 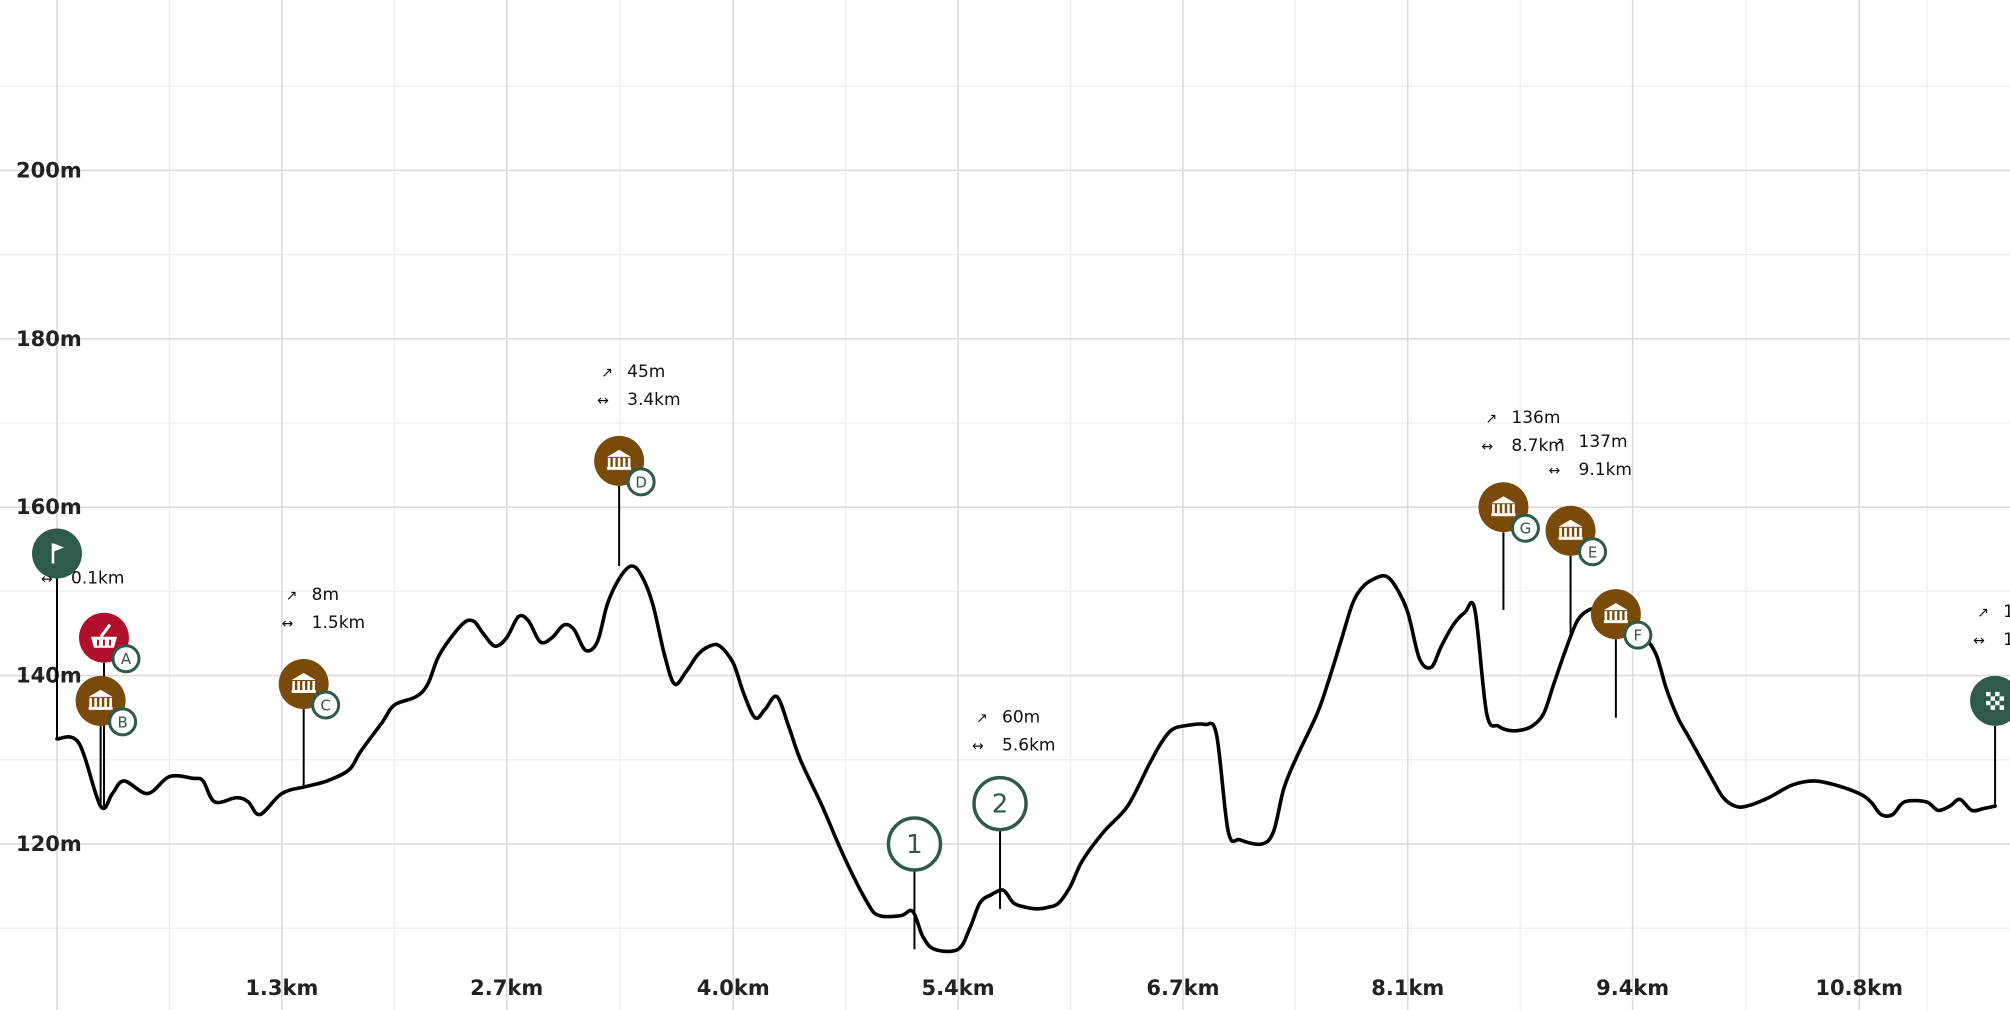 I want to click on distance-label: 8.7km, so click(x=1537, y=446).